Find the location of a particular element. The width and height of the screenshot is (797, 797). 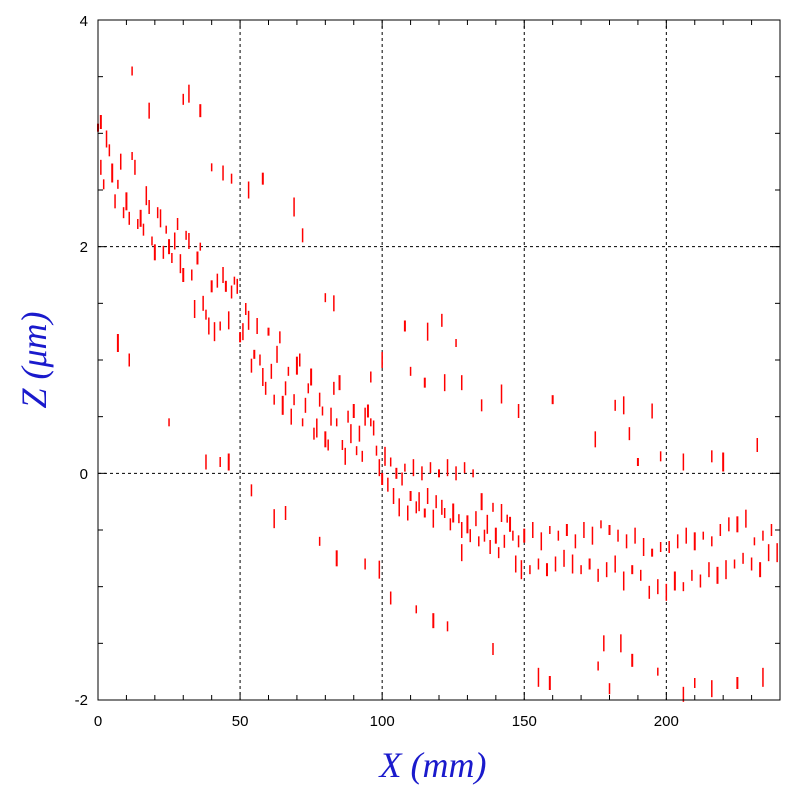

x-tick-label: 50 is located at coordinates (240, 721).